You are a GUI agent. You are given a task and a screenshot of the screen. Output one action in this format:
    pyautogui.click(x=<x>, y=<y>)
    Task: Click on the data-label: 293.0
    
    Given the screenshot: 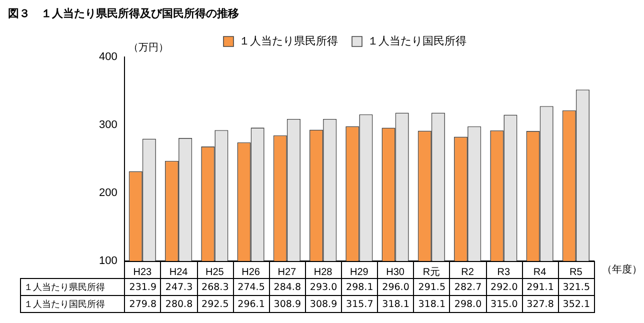 What is the action you would take?
    pyautogui.click(x=323, y=287)
    